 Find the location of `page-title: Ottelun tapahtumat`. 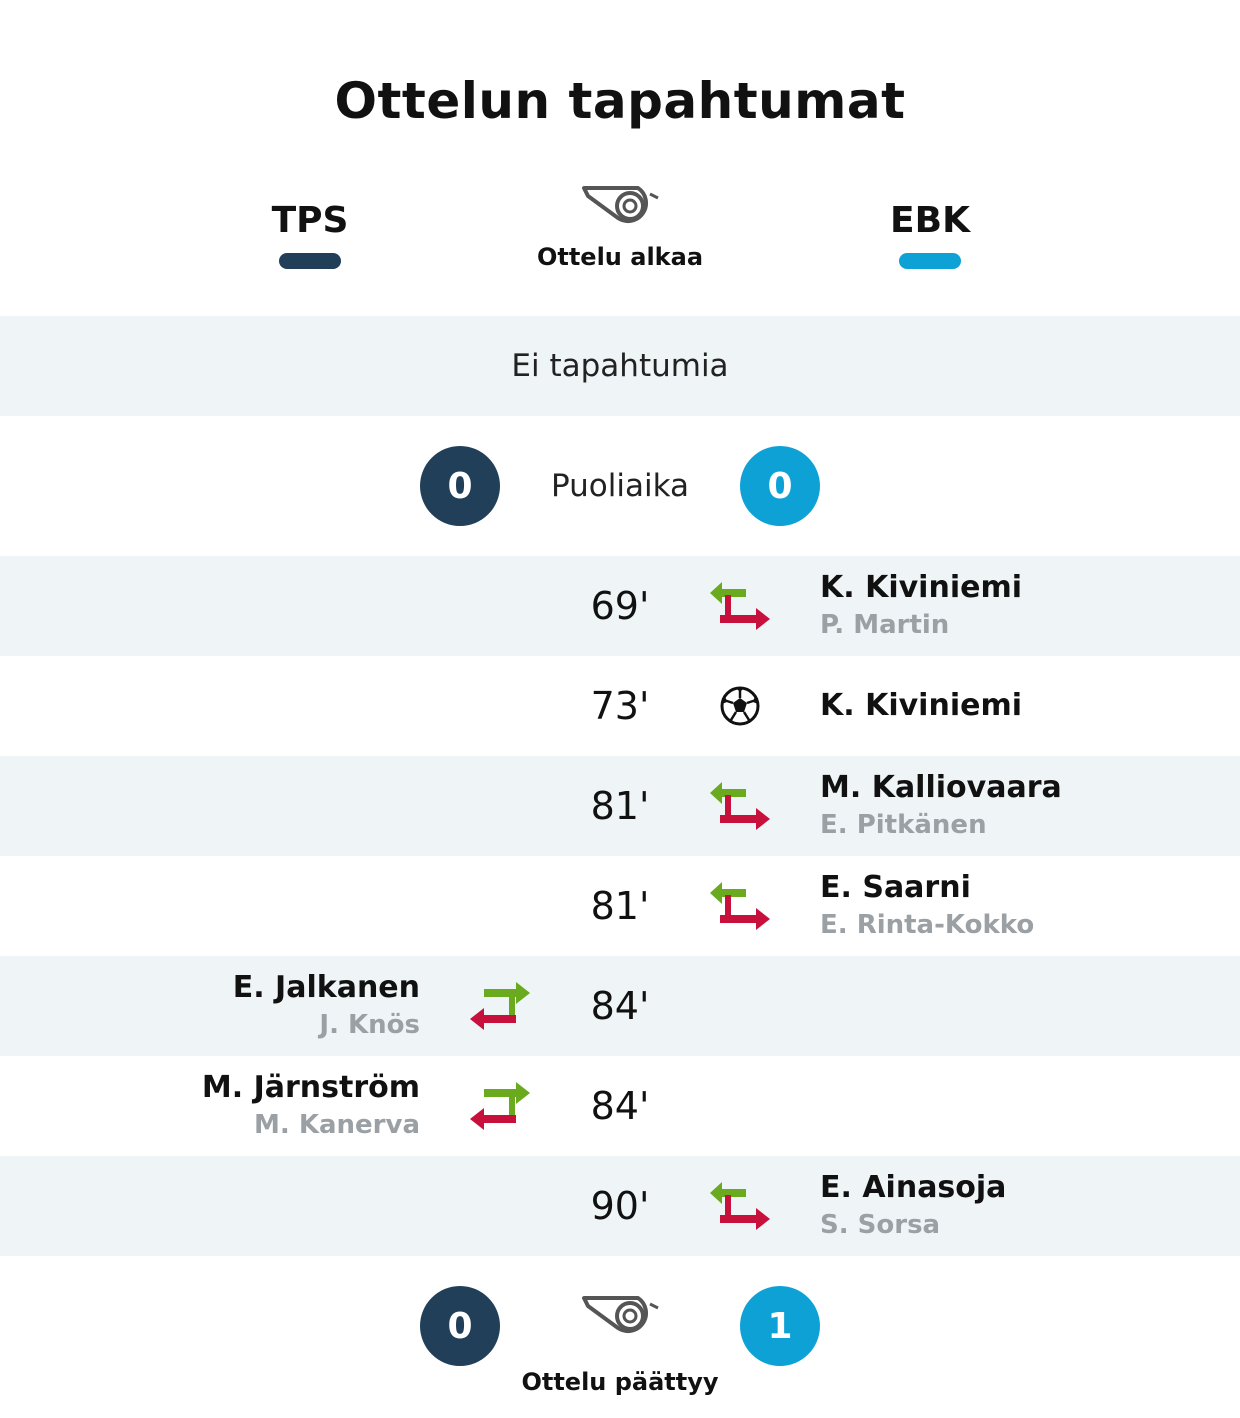

page-title: Ottelun tapahtumat is located at coordinates (620, 101).